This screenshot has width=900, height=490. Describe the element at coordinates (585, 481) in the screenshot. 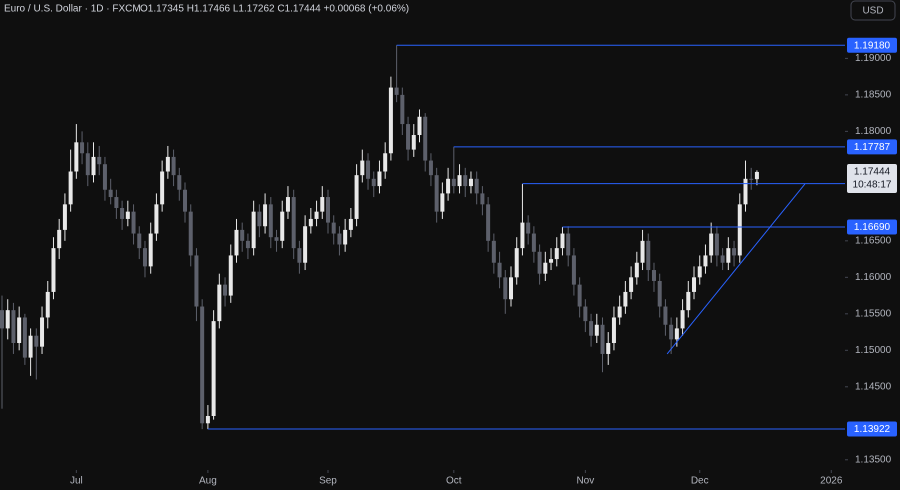

I see `x-tick-label: Nov` at that location.